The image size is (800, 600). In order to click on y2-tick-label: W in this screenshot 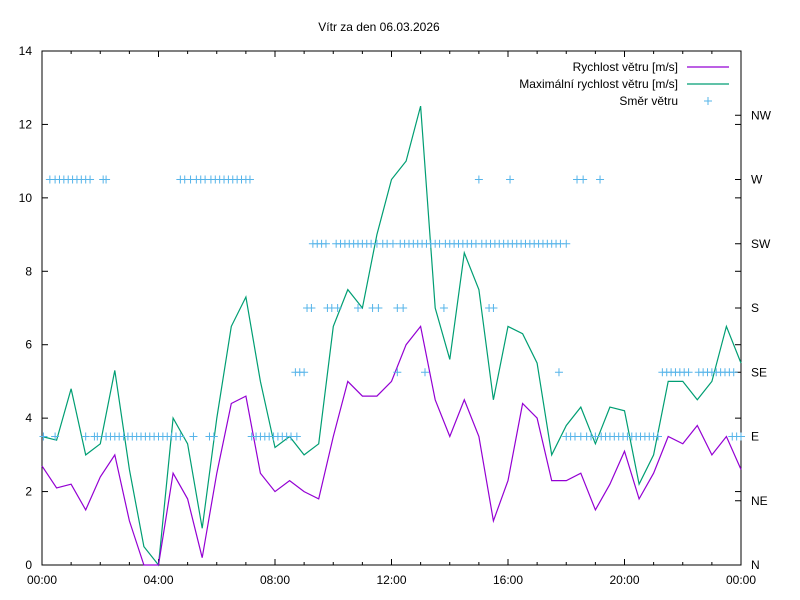, I will do `click(757, 180)`.